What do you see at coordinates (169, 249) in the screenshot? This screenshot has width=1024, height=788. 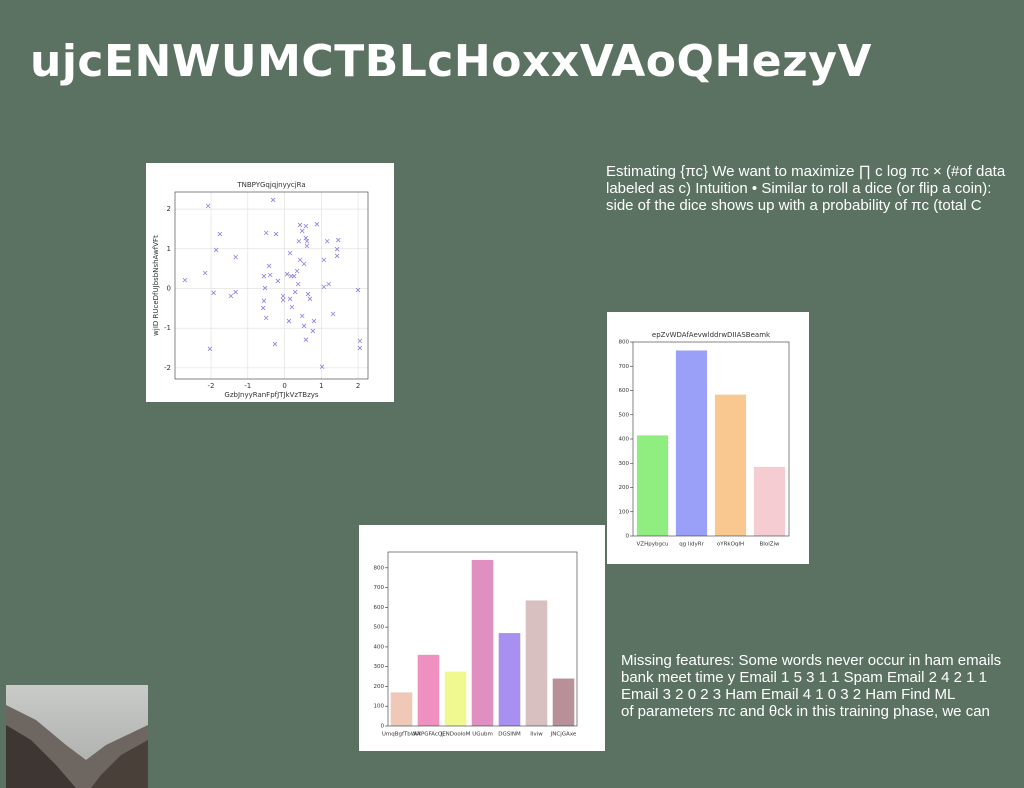 I see `y-tick-label: 1` at bounding box center [169, 249].